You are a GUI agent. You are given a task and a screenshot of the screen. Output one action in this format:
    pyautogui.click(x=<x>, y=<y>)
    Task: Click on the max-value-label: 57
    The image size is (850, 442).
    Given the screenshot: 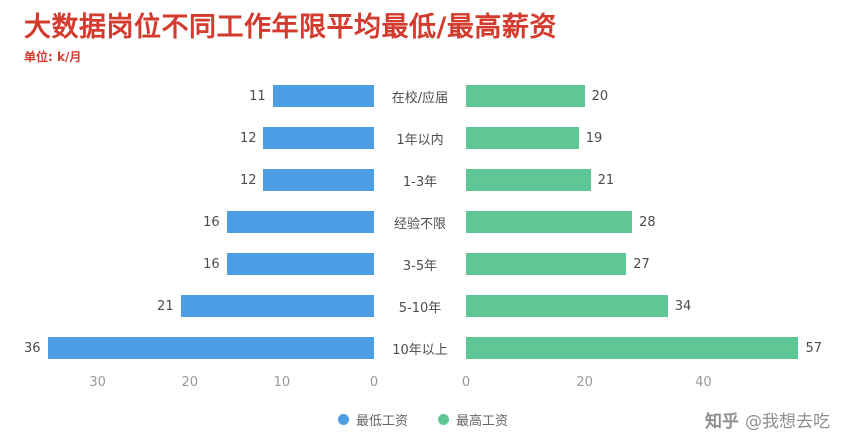 What is the action you would take?
    pyautogui.click(x=813, y=348)
    